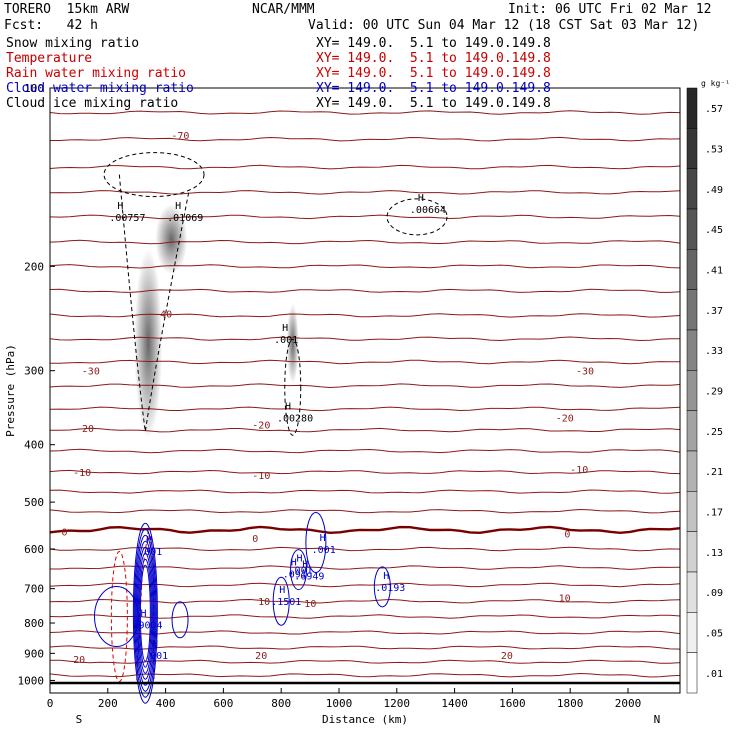  What do you see at coordinates (100, 88) in the screenshot?
I see `field-label: Cloud water mixing ratio` at bounding box center [100, 88].